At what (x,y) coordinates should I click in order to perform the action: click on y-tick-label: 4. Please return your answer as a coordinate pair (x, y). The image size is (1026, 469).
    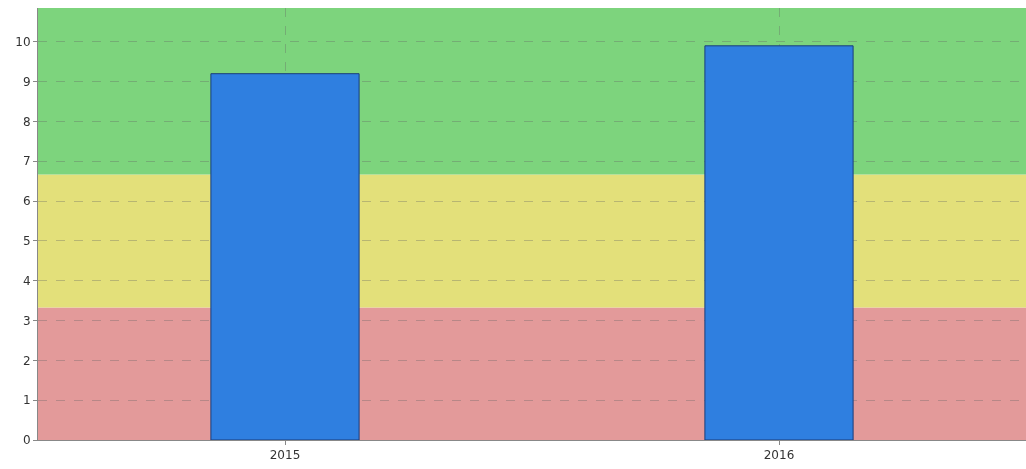
    Looking at the image, I should click on (26, 280).